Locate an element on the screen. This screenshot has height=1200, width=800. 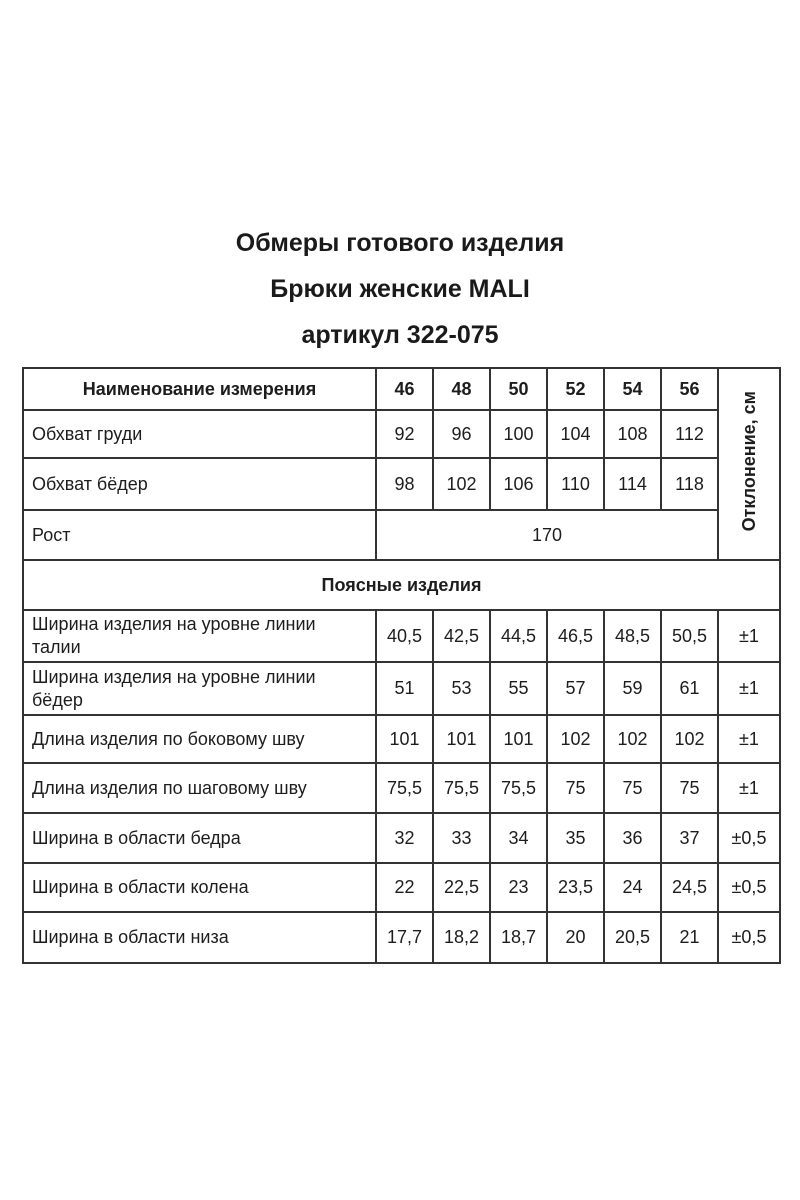
size-value-cell: 50,5 is located at coordinates (689, 636).